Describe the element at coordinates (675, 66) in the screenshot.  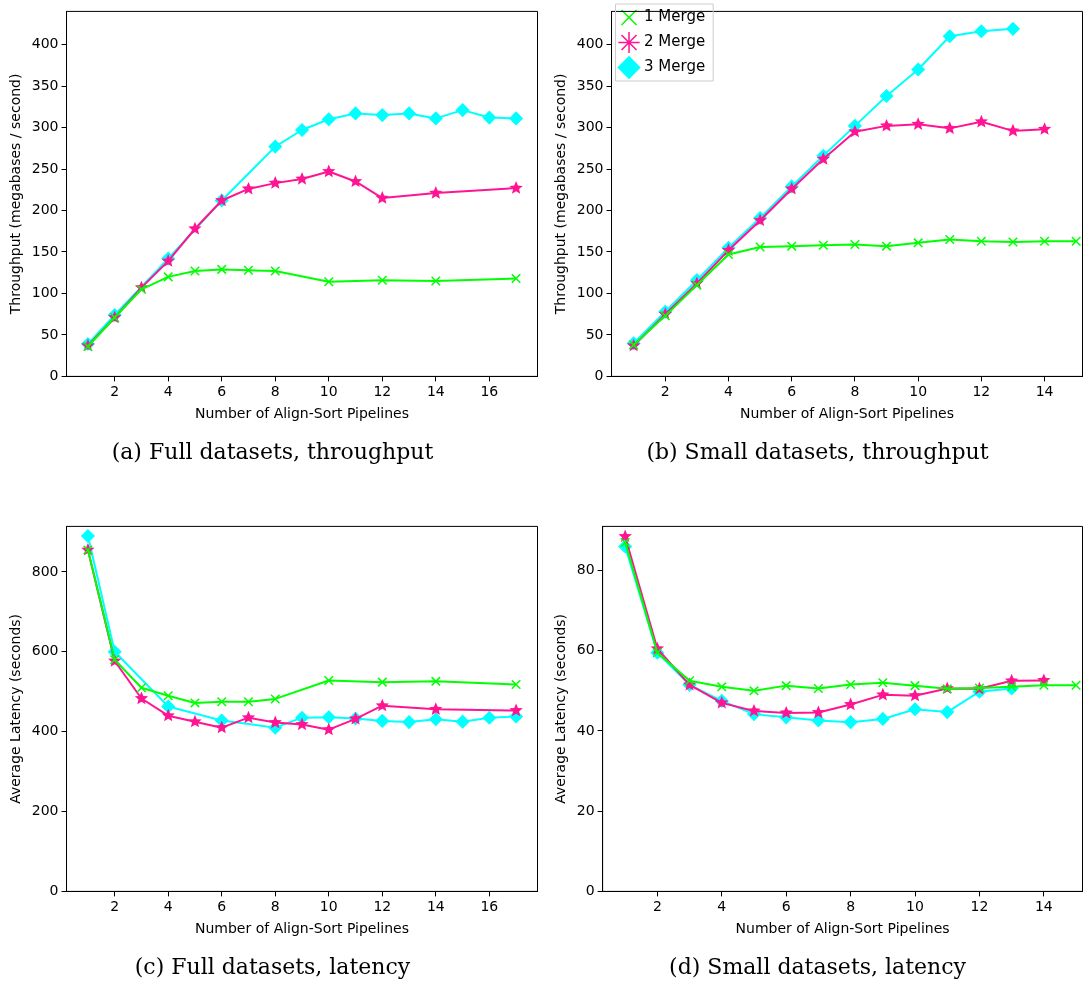
I see `legend-label: 3 Merge` at that location.